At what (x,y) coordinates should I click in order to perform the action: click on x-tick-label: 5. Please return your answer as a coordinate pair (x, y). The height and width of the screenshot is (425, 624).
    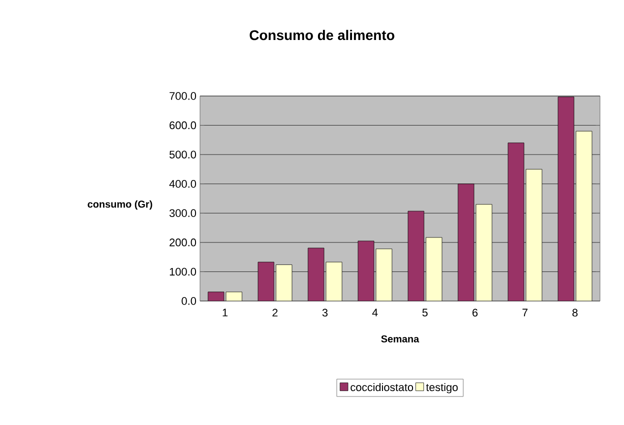
    Looking at the image, I should click on (425, 312).